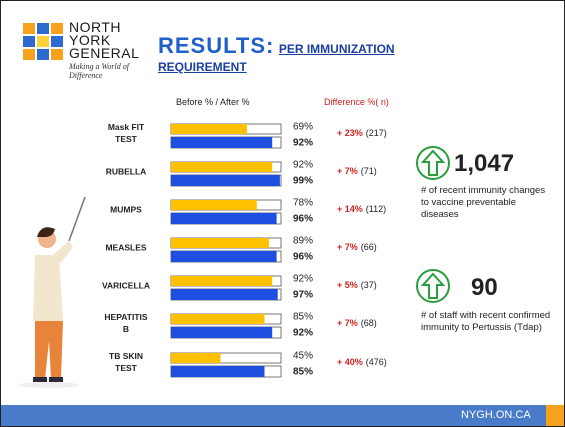  I want to click on difference-label: + 23% (217), so click(362, 133).